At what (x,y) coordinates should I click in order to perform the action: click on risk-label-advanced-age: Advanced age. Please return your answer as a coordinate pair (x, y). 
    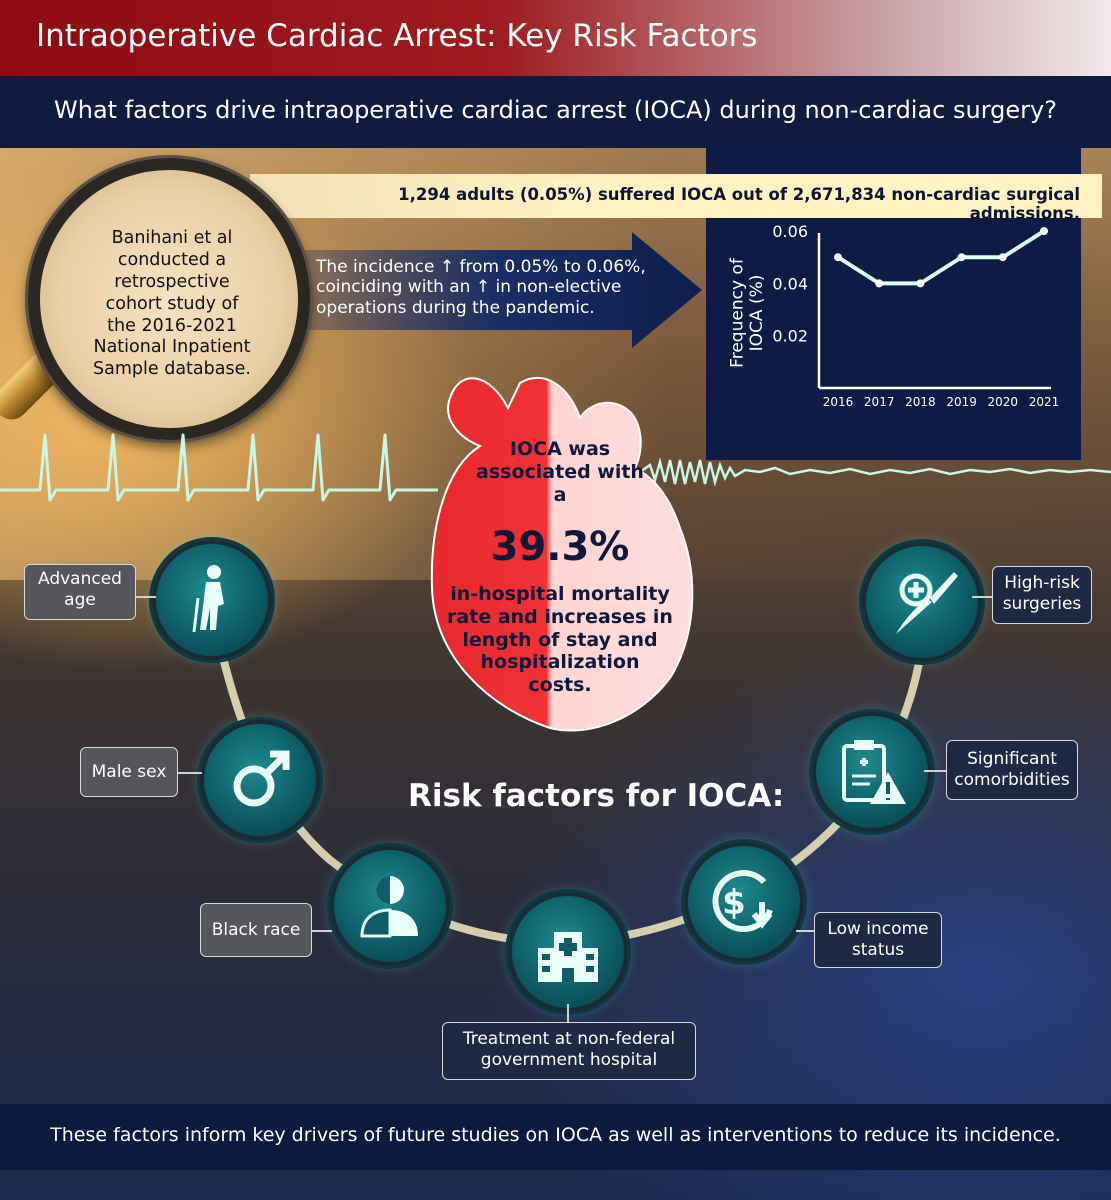
    Looking at the image, I should click on (80, 592).